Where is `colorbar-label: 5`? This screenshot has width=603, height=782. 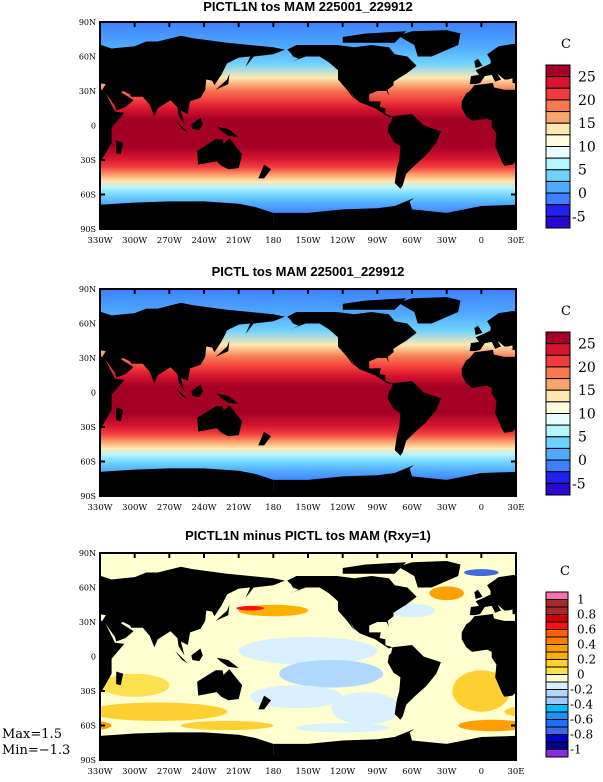 colorbar-label: 5 is located at coordinates (582, 438).